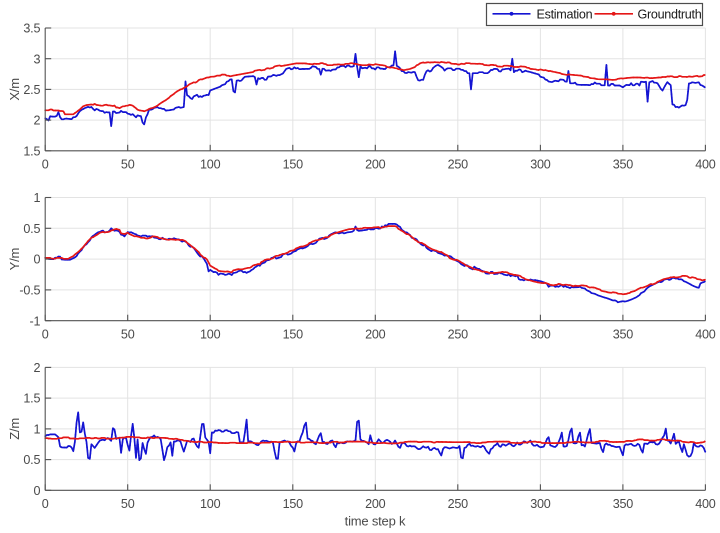  What do you see at coordinates (34, 321) in the screenshot?
I see `svg-text: -1` at bounding box center [34, 321].